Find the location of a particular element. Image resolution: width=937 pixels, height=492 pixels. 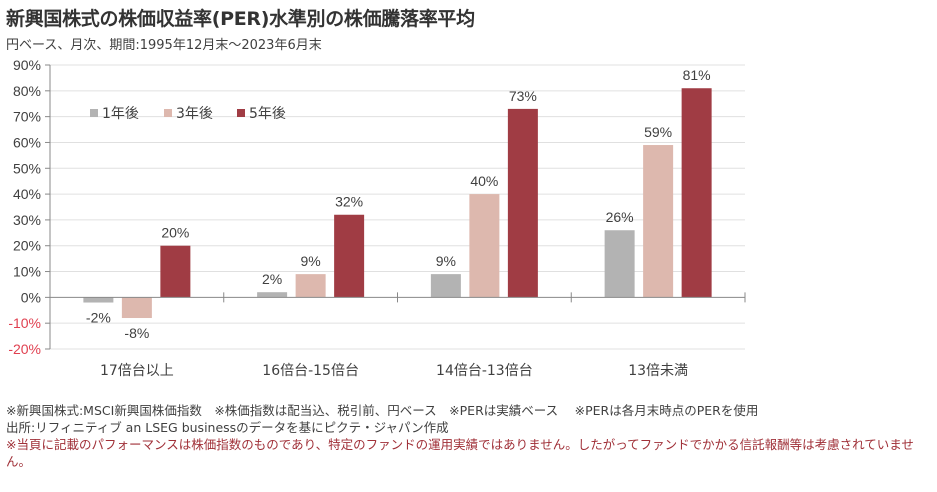

x-tick-label: 13倍未満 is located at coordinates (658, 371).